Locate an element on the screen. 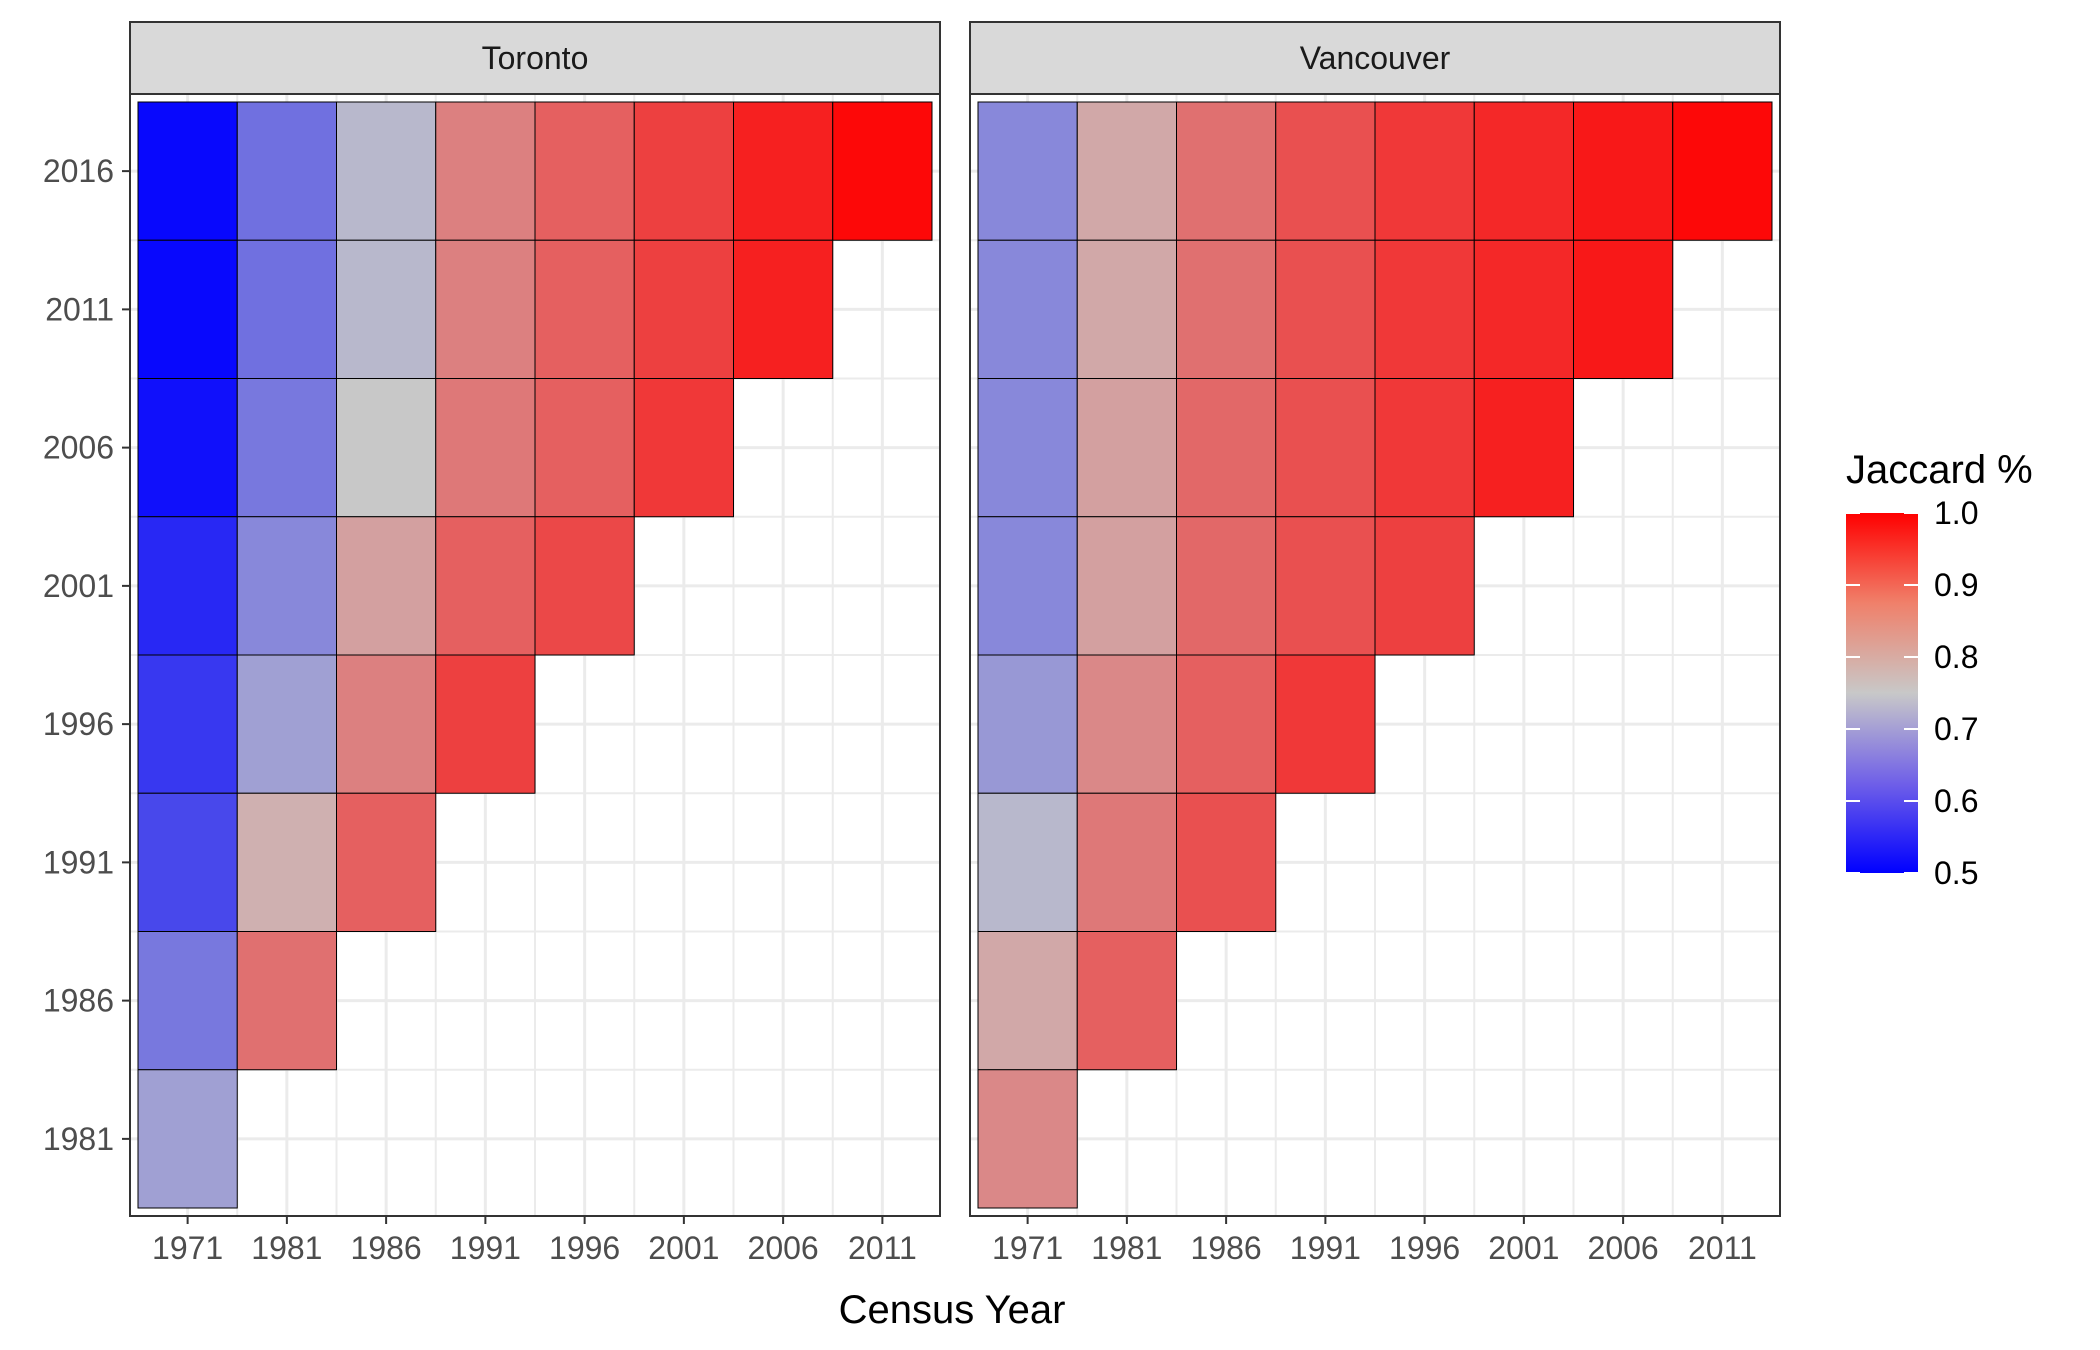 Image resolution: width=2100 pixels, height=1350 pixels. heatmap-tile: Toronto 1991 / 2001: 0.88 is located at coordinates (485, 586).